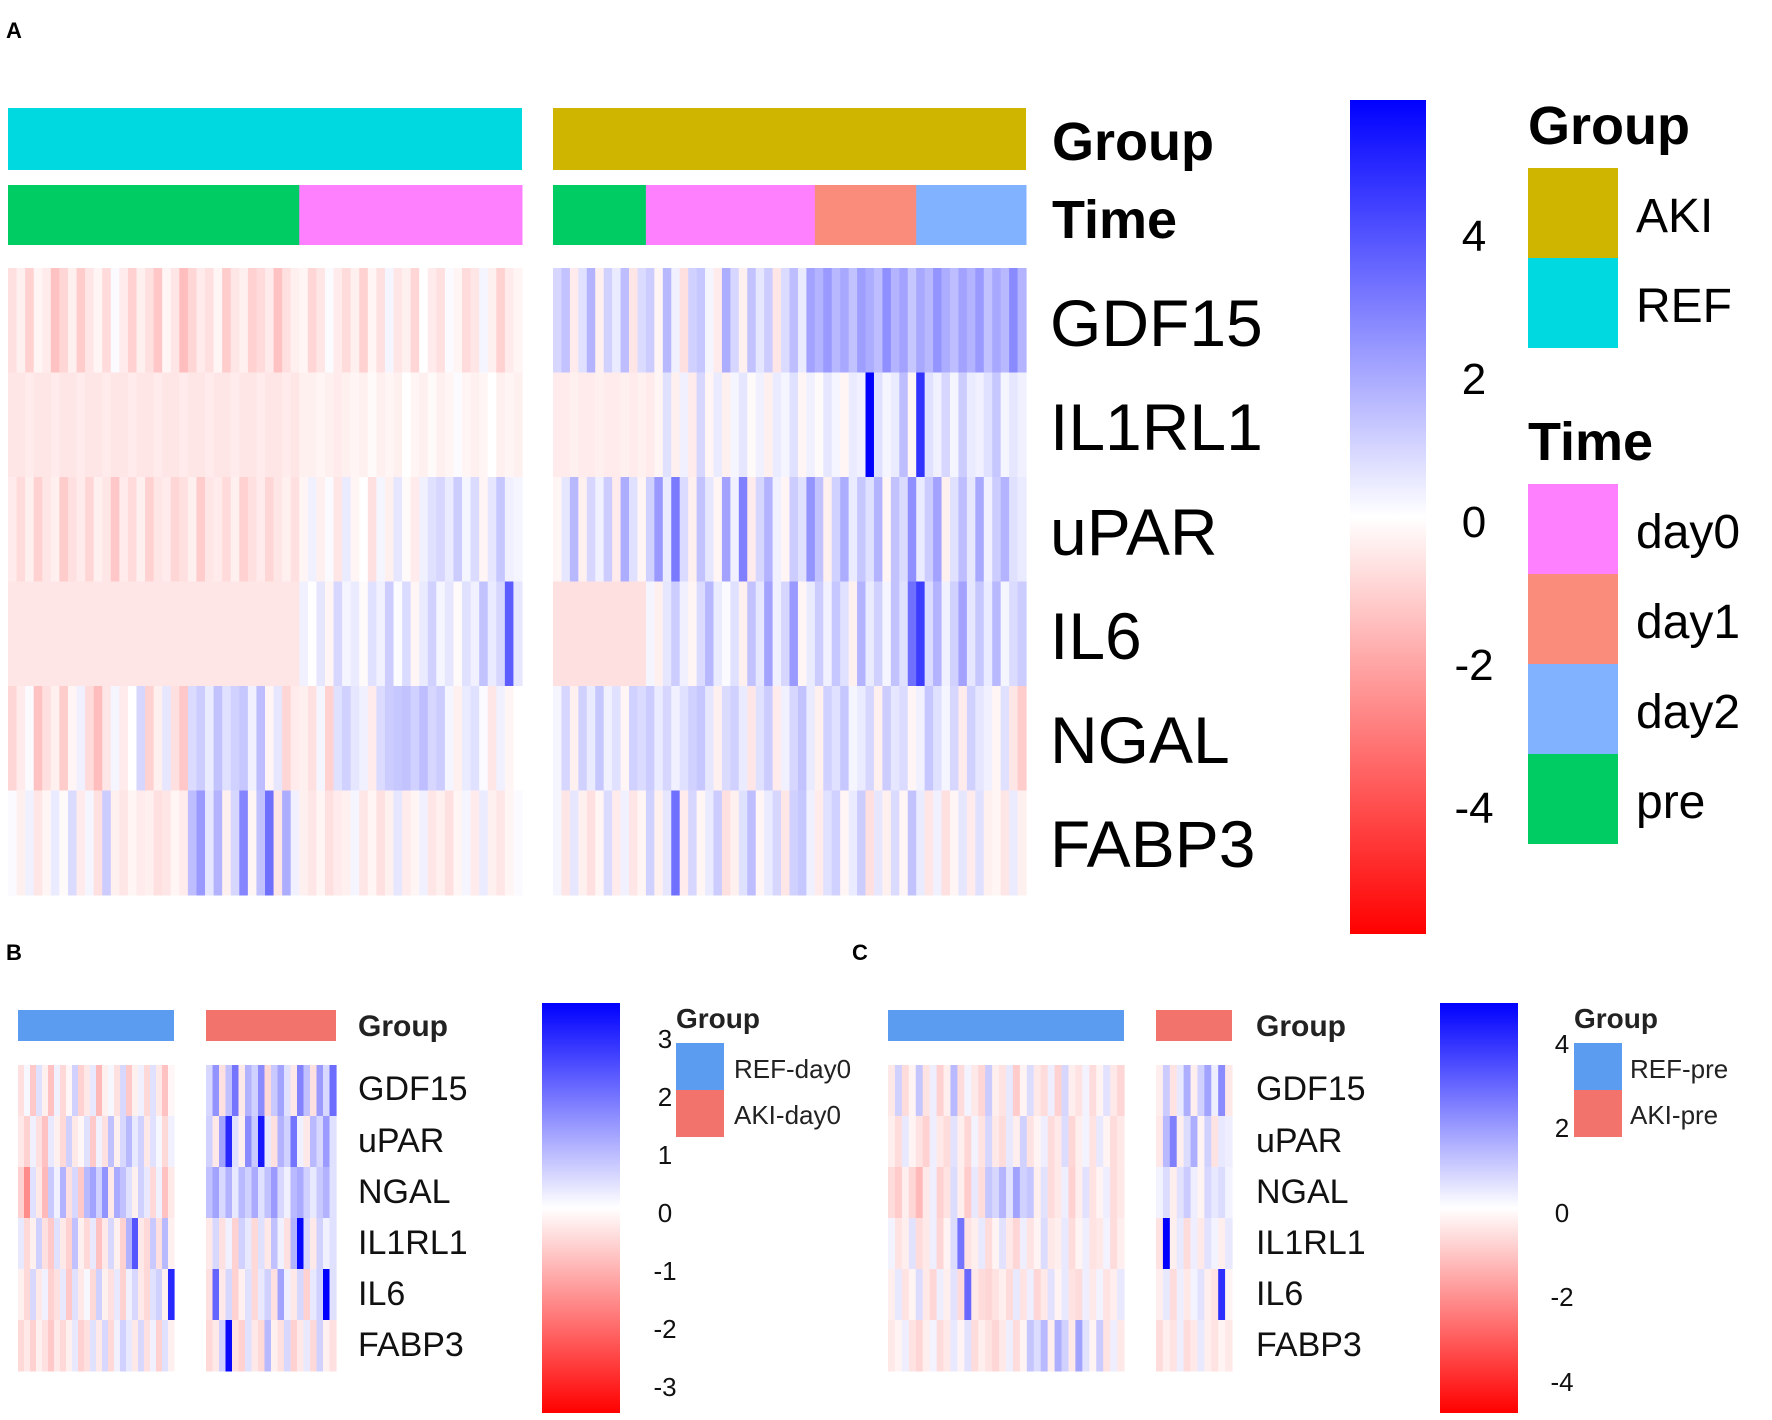 The image size is (1772, 1420). What do you see at coordinates (1060, 1218) in the screenshot?
I see `heatmap-c` at bounding box center [1060, 1218].